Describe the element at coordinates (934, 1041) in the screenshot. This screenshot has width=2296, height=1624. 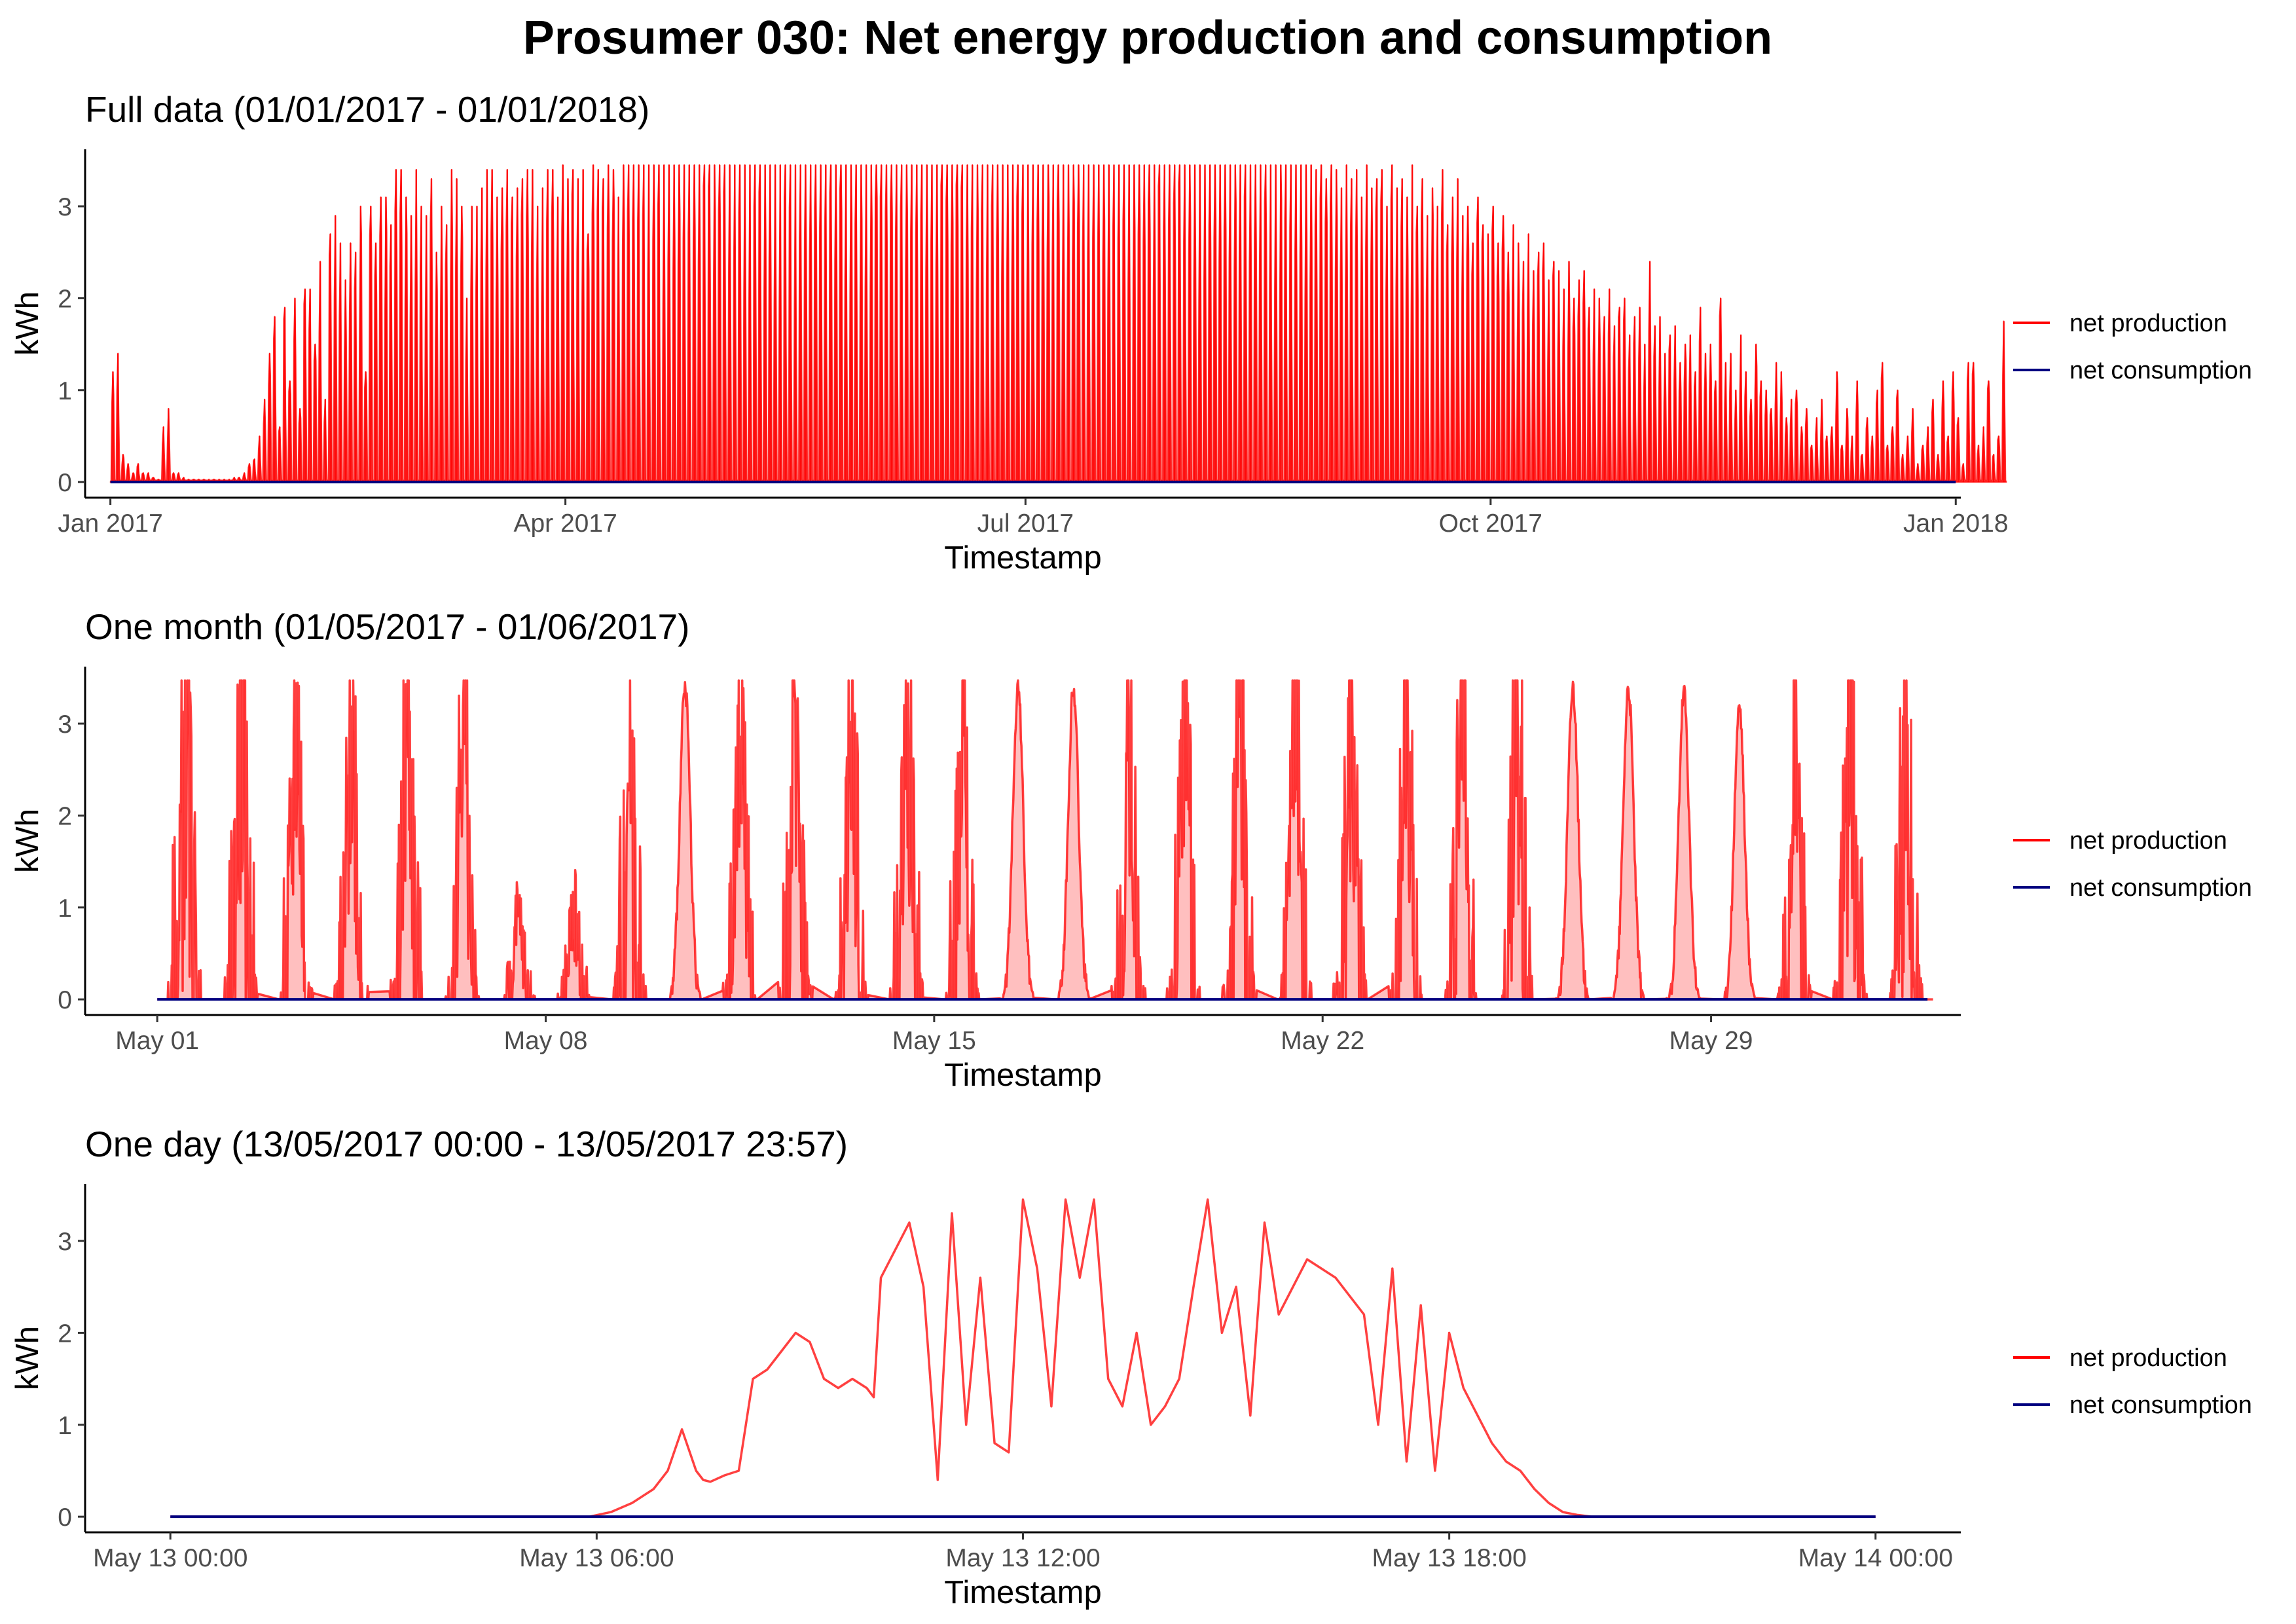
I see `x-tick-label: May 15` at that location.